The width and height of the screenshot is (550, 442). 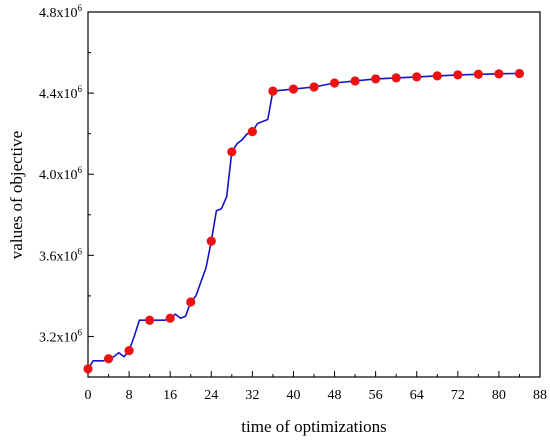 What do you see at coordinates (313, 426) in the screenshot?
I see `x-axis-title: time of optimizations` at bounding box center [313, 426].